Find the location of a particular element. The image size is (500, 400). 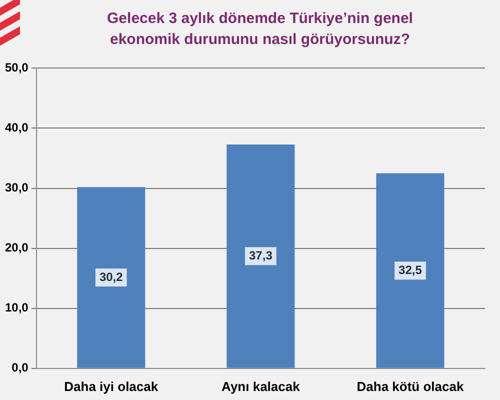

y-tick-label: 30,0 is located at coordinates (16, 187).